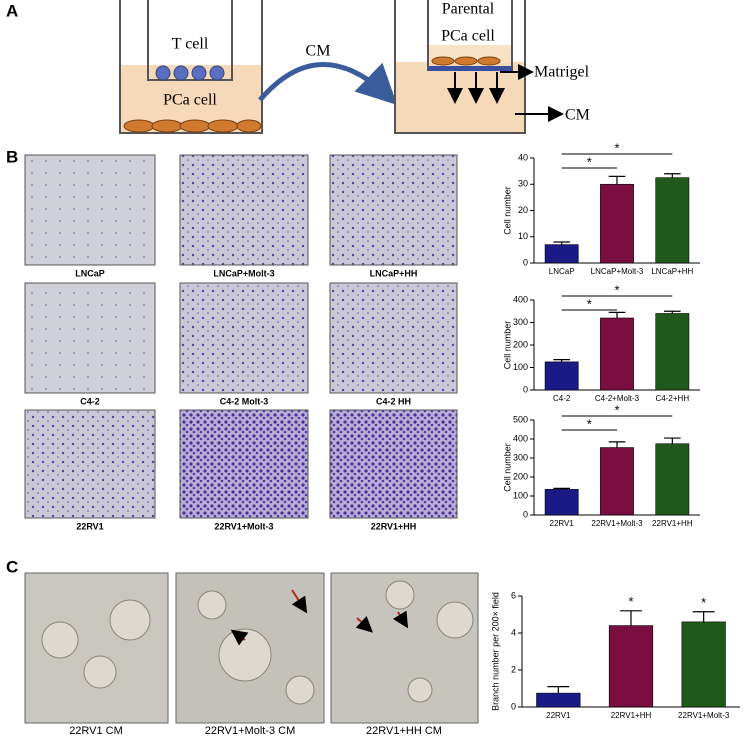 Image resolution: width=756 pixels, height=739 pixels. I want to click on caption: LNCaP, so click(90, 273).